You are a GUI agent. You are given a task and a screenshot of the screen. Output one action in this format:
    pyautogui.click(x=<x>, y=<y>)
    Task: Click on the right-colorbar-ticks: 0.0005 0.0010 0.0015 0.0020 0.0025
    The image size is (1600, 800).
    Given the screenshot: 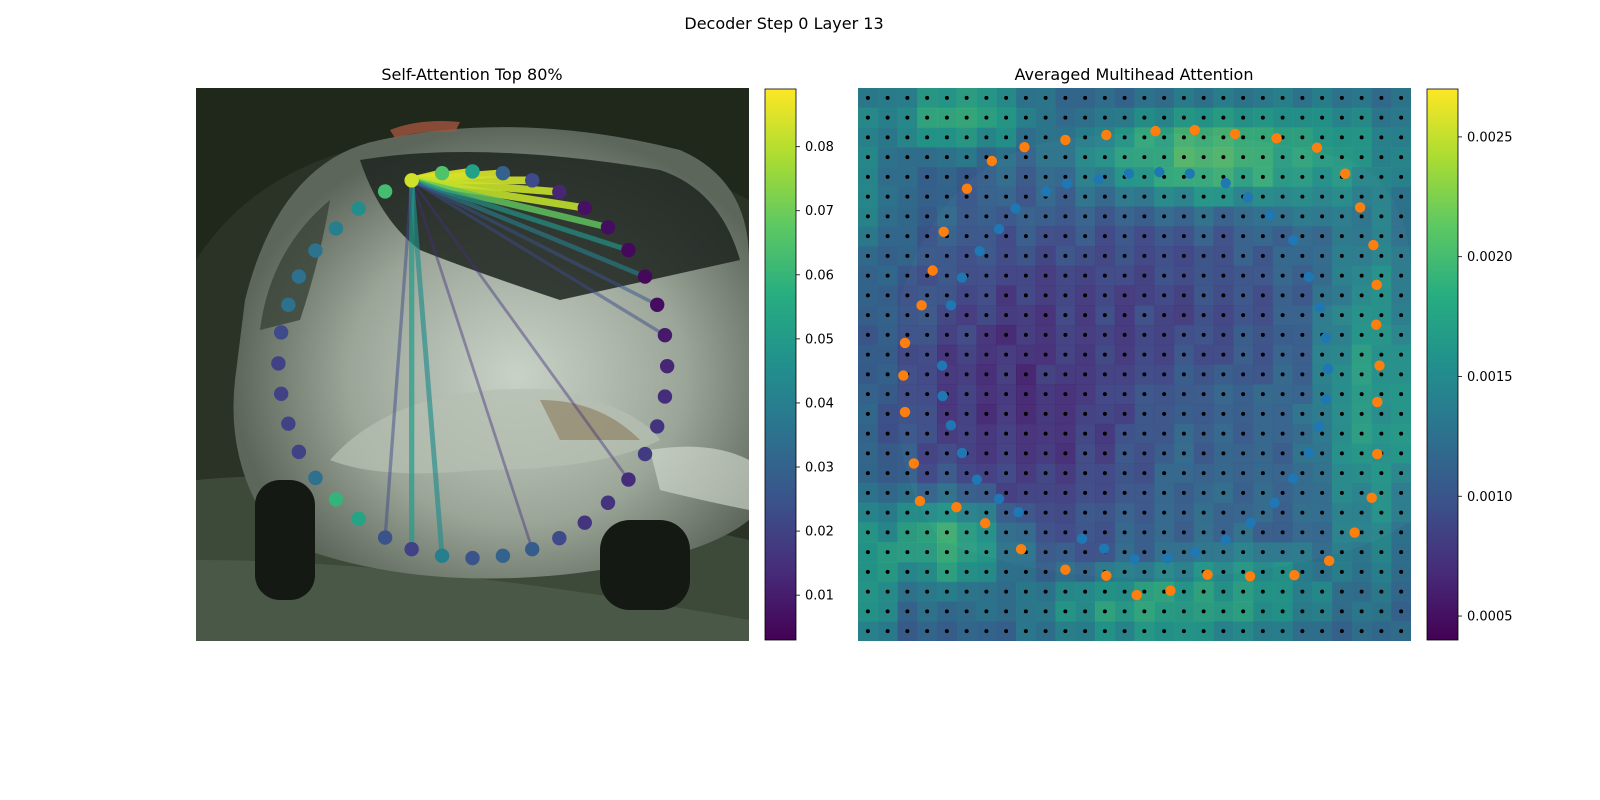 What is the action you would take?
    pyautogui.click(x=1485, y=377)
    